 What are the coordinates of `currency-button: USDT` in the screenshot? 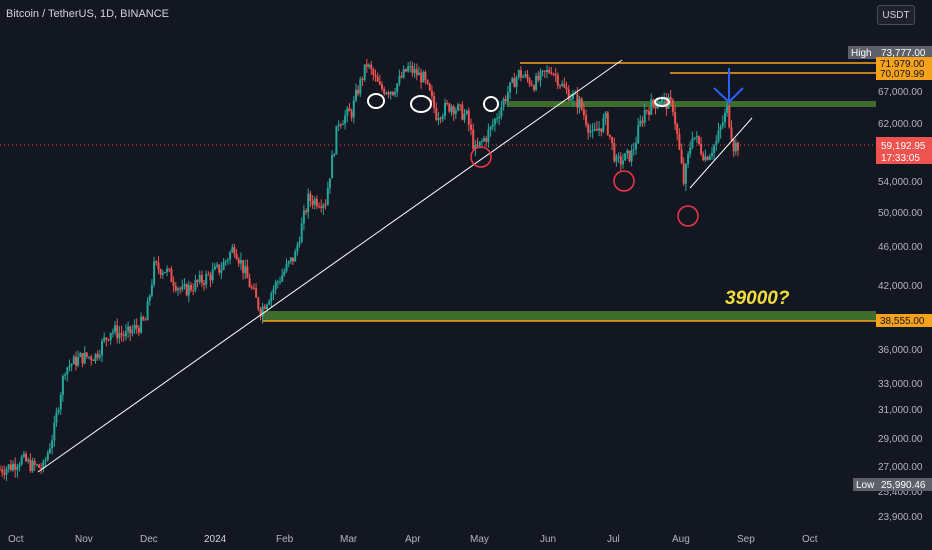 It's located at (896, 15).